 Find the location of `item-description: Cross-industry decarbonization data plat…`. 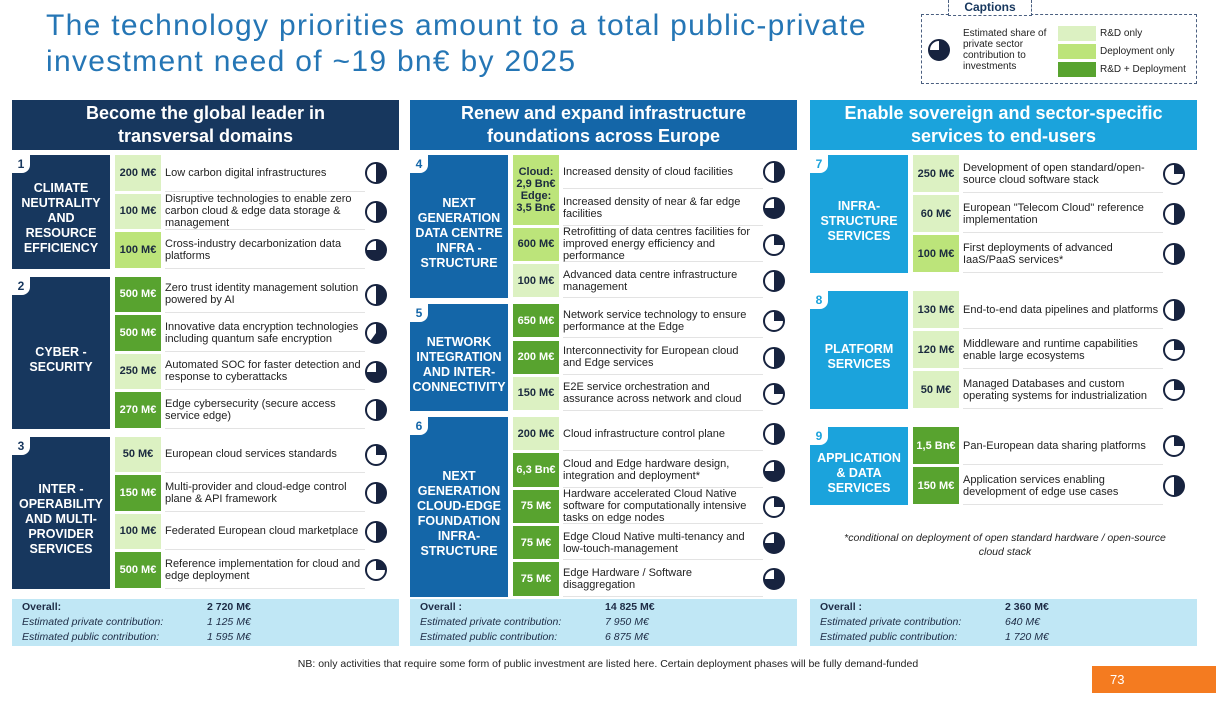

item-description: Cross-industry decarbonization data plat… is located at coordinates (265, 250).